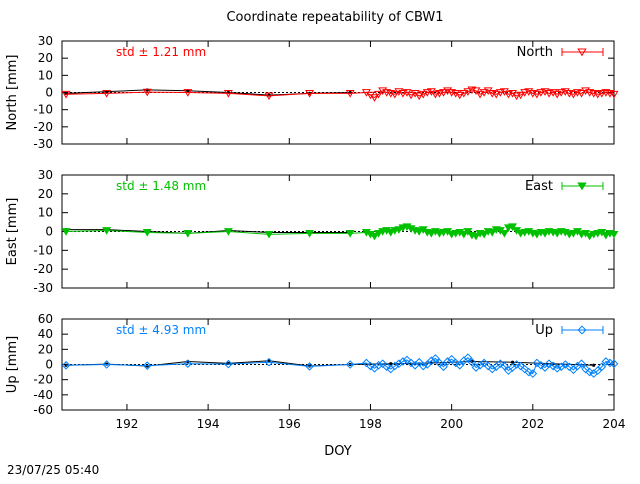 The image size is (640, 484). What do you see at coordinates (532, 424) in the screenshot?
I see `x-tick-label: 202` at bounding box center [532, 424].